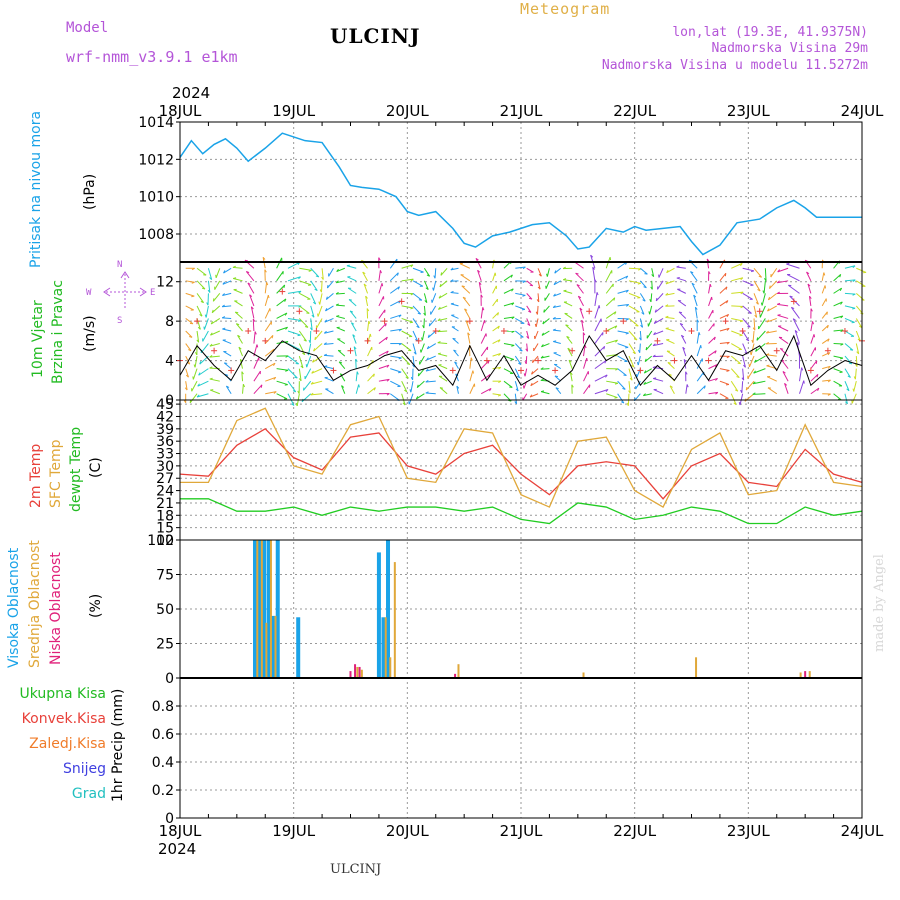  Describe the element at coordinates (634, 831) in the screenshot. I see `x-tick-label-bottom: 22JUL` at that location.